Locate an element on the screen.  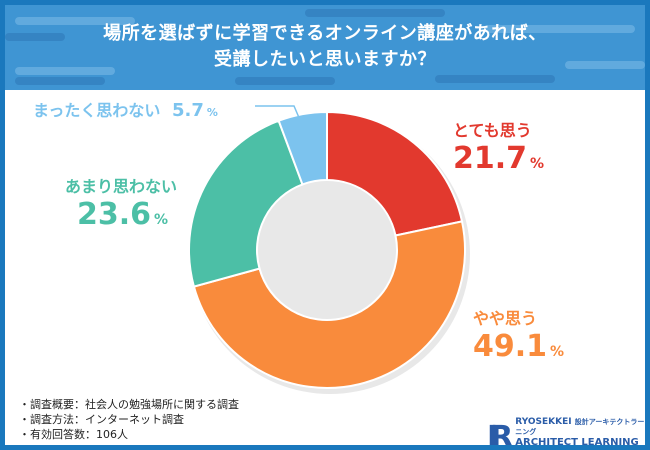
slice-1-value: 49.1 is located at coordinates (510, 346).